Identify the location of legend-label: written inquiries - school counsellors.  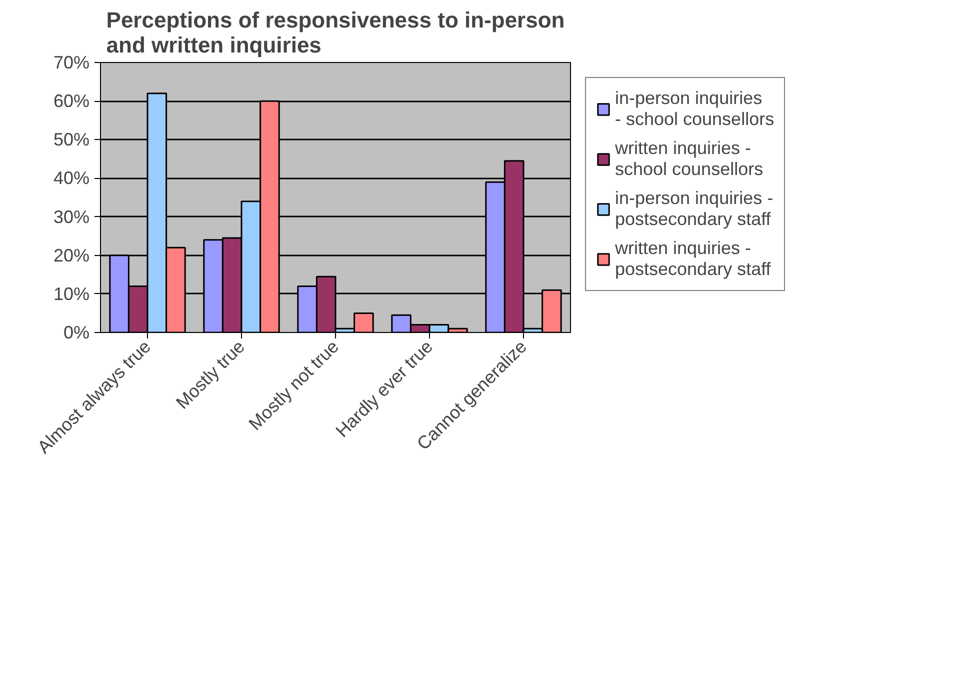
(689, 159).